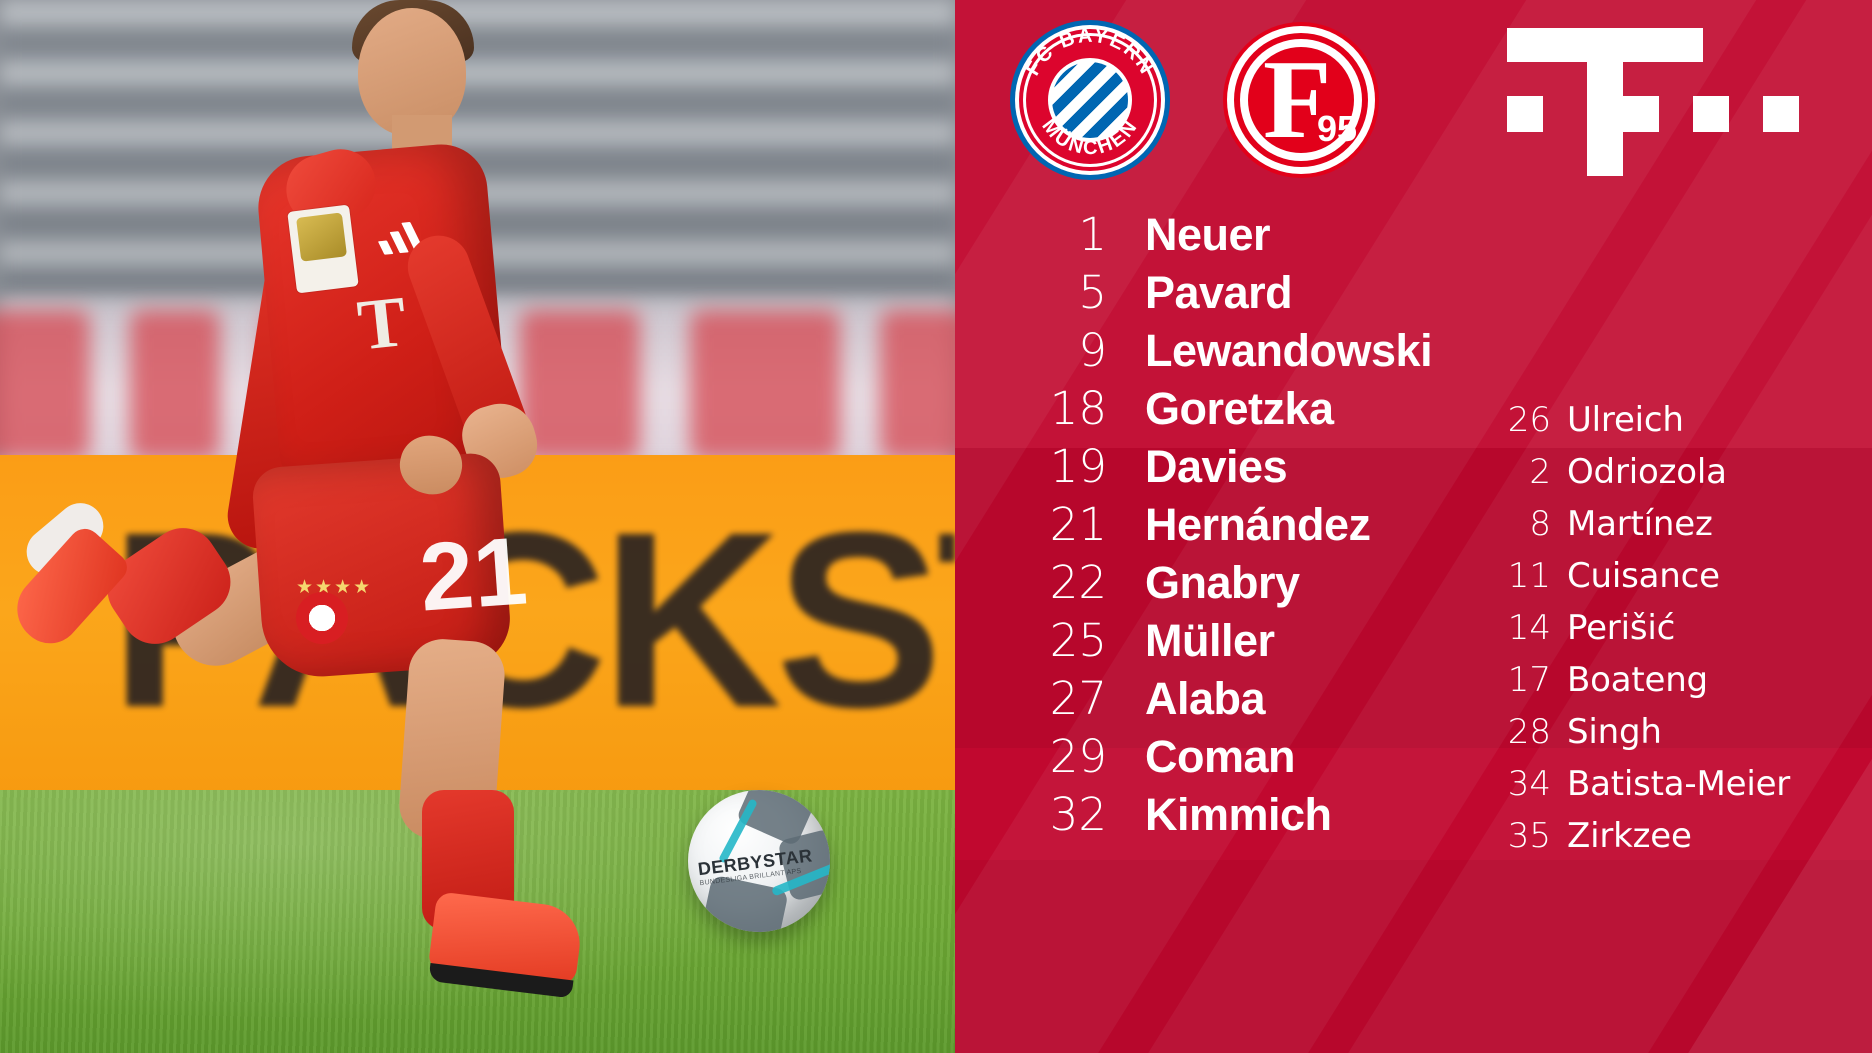  I want to click on starting-player-row: 32 Kimmich, so click(1235, 817).